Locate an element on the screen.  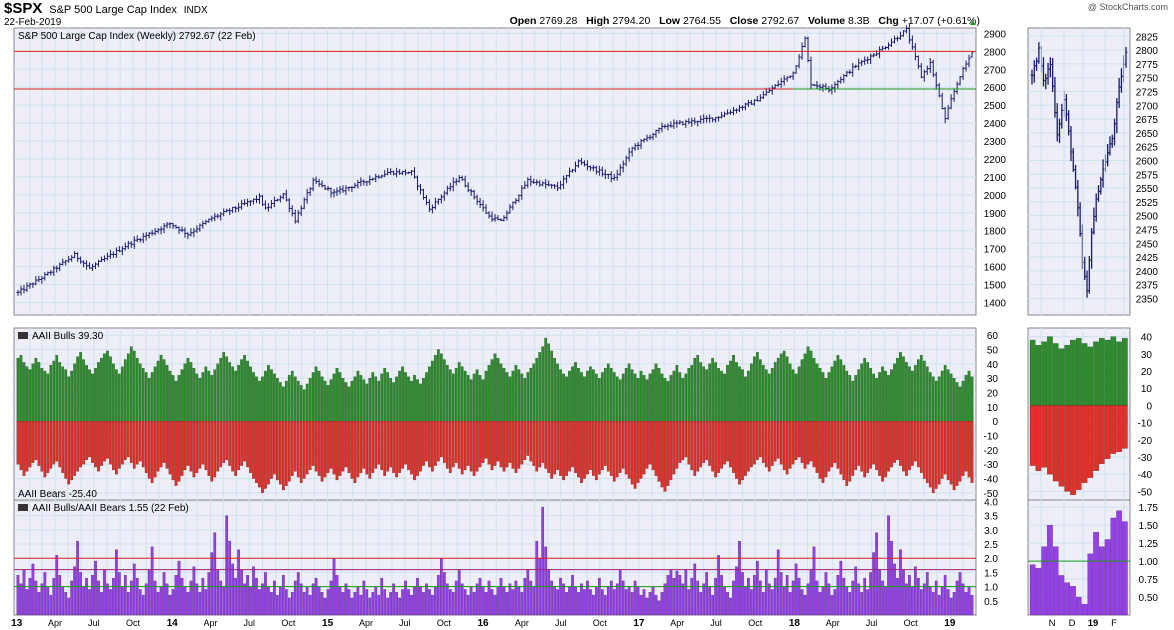
x-tick-label: 16 is located at coordinates (484, 623).